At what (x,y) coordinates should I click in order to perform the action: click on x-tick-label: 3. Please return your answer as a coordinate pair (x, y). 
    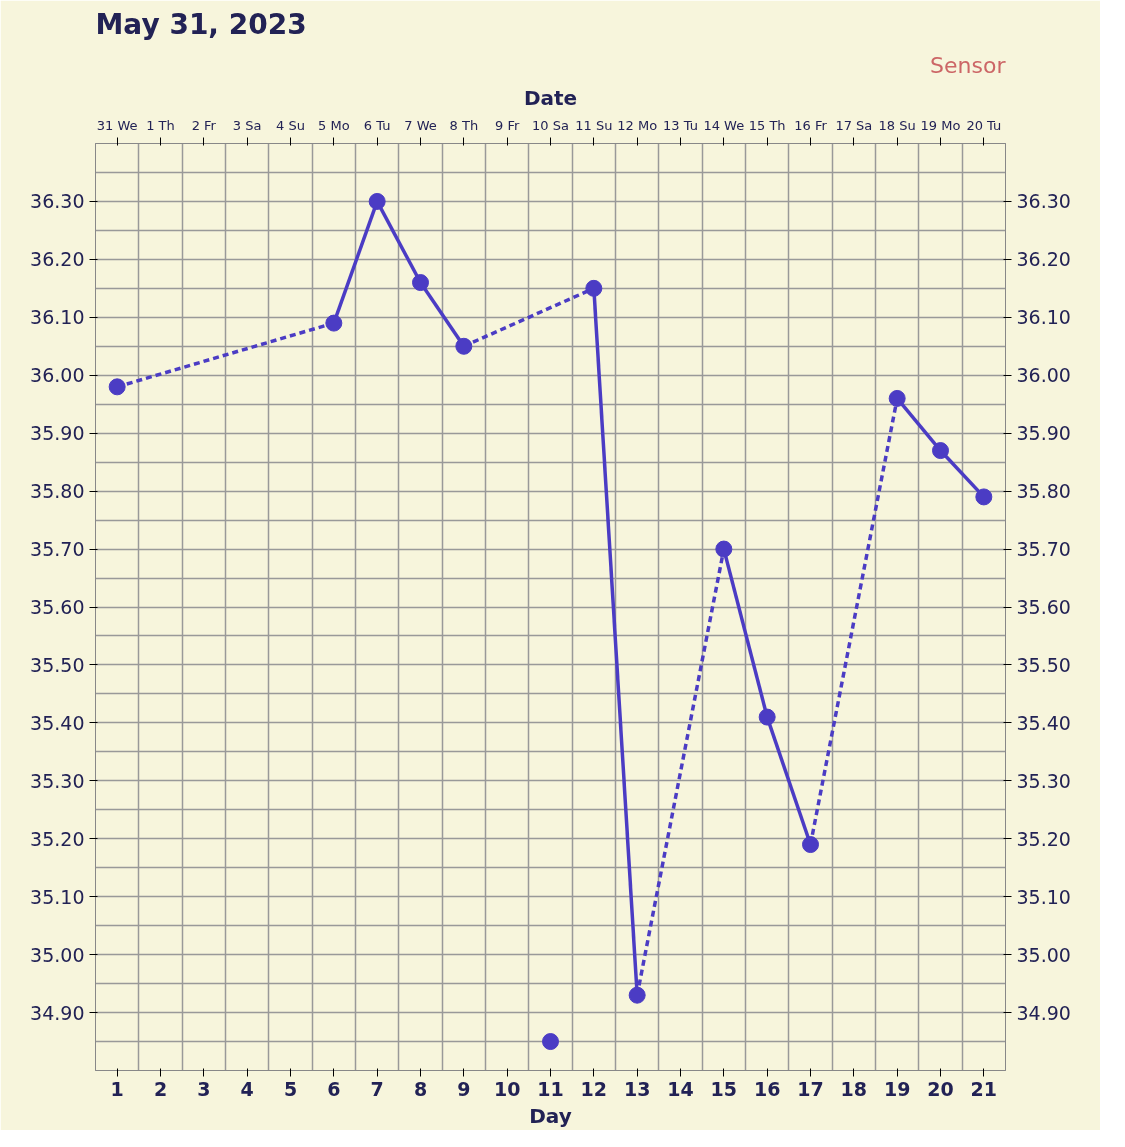
    Looking at the image, I should click on (204, 1088).